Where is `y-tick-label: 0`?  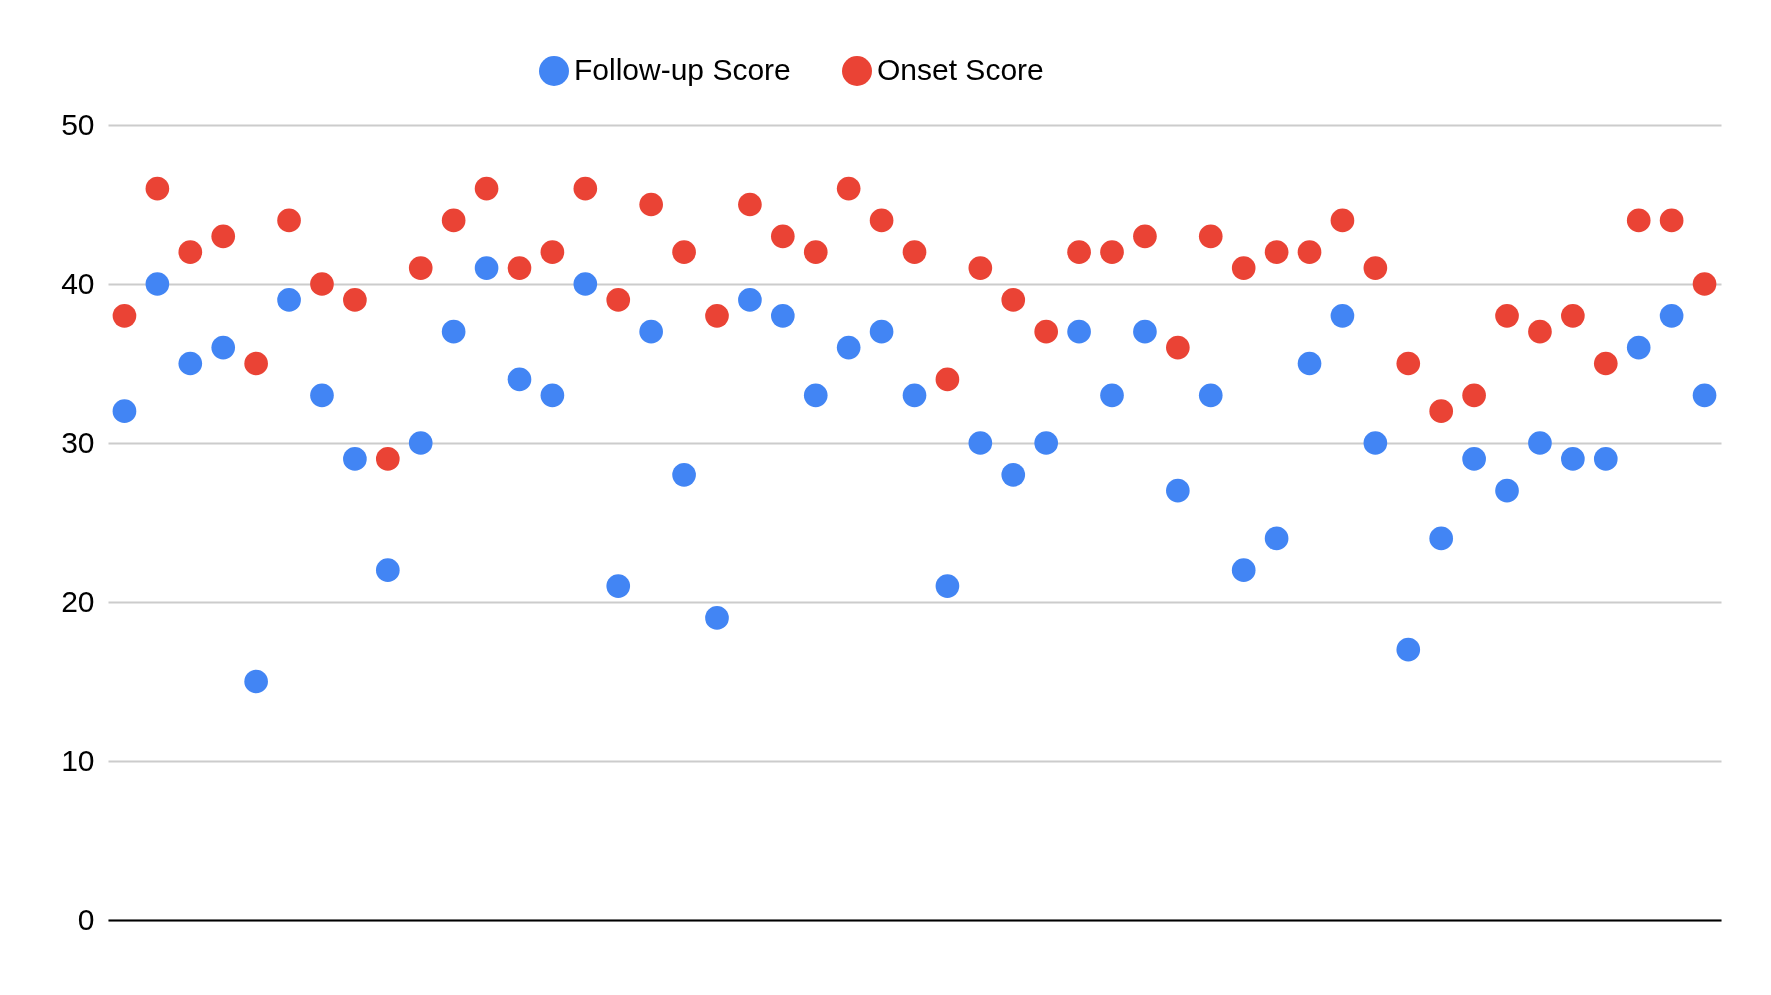
y-tick-label: 0 is located at coordinates (86, 919).